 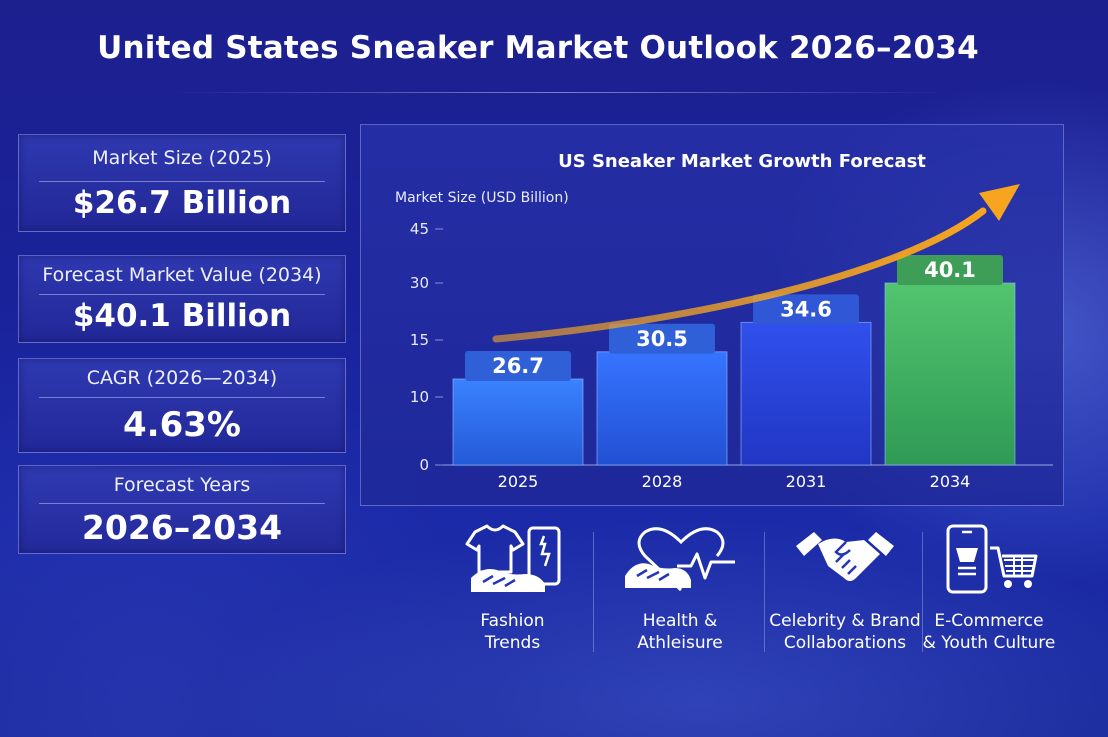 What do you see at coordinates (182, 158) in the screenshot?
I see `kpi-label: Market Size (2025)` at bounding box center [182, 158].